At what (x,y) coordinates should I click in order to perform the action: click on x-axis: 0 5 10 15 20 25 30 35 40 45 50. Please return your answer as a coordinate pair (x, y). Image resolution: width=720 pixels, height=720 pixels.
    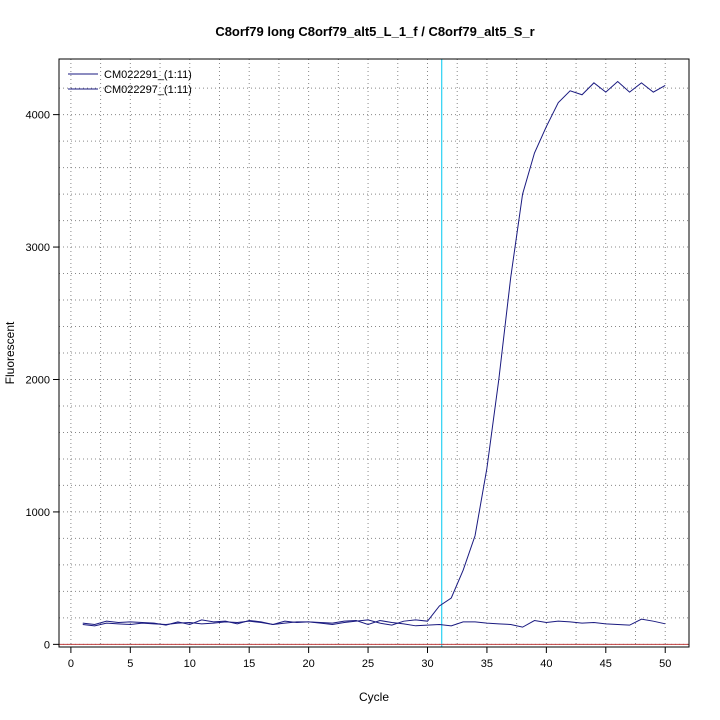
    Looking at the image, I should click on (369, 658).